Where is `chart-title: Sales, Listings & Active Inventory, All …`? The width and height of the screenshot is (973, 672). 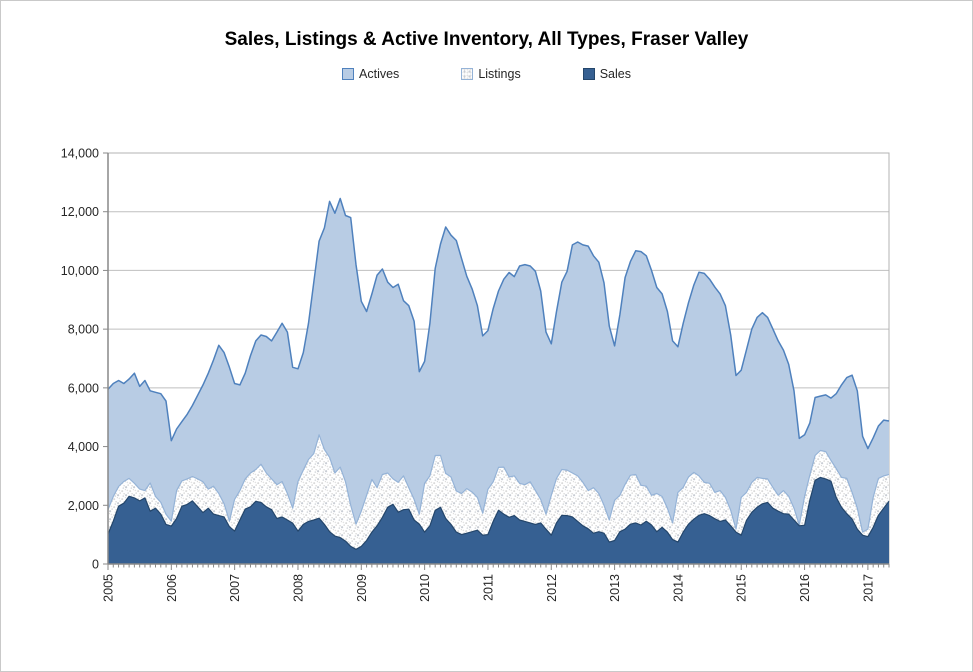
chart-title: Sales, Listings & Active Inventory, All … is located at coordinates (486, 39).